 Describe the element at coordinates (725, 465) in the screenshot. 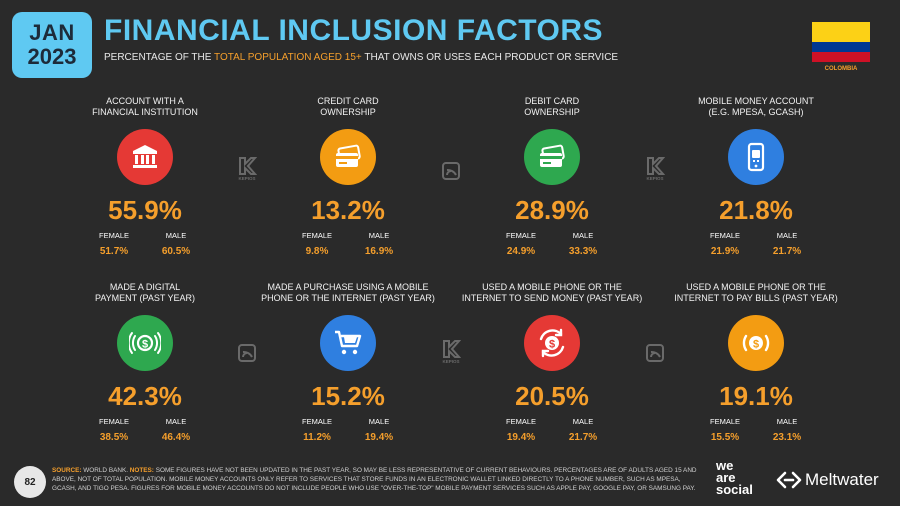

I see `brand1-line1: we` at that location.